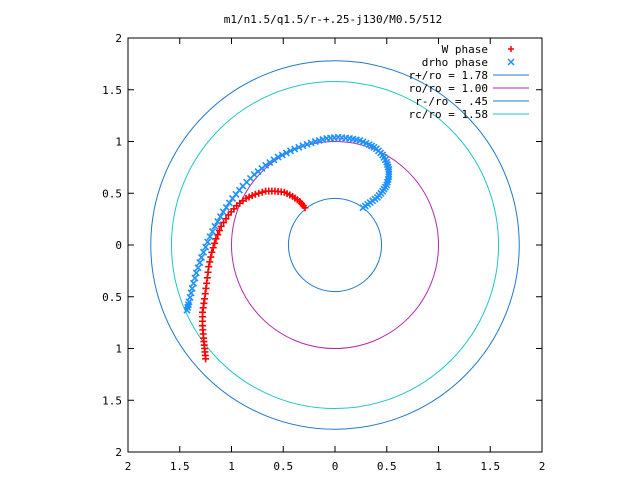 The height and width of the screenshot is (480, 640). Describe the element at coordinates (465, 49) in the screenshot. I see `legend-label: W phase` at that location.